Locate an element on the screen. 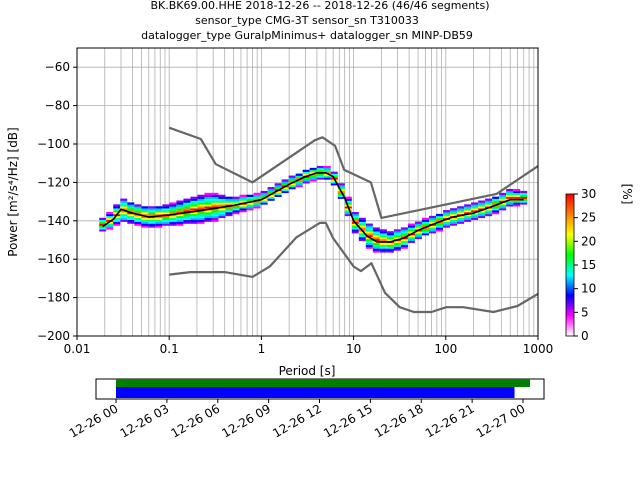 This screenshot has height=480, width=640. colorbar-tick-label: 25 is located at coordinates (588, 218).